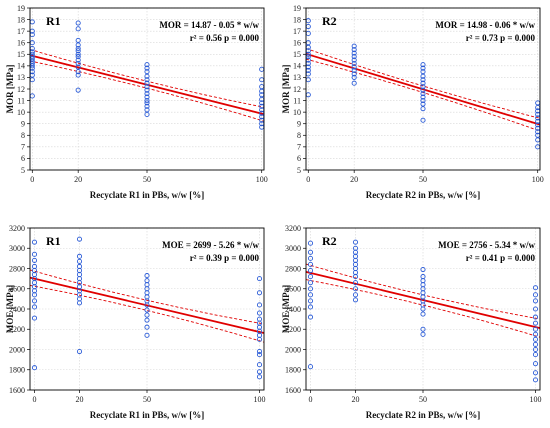 This screenshot has height=428, width=550. What do you see at coordinates (299, 135) in the screenshot?
I see `y-tick-label: 8` at bounding box center [299, 135].